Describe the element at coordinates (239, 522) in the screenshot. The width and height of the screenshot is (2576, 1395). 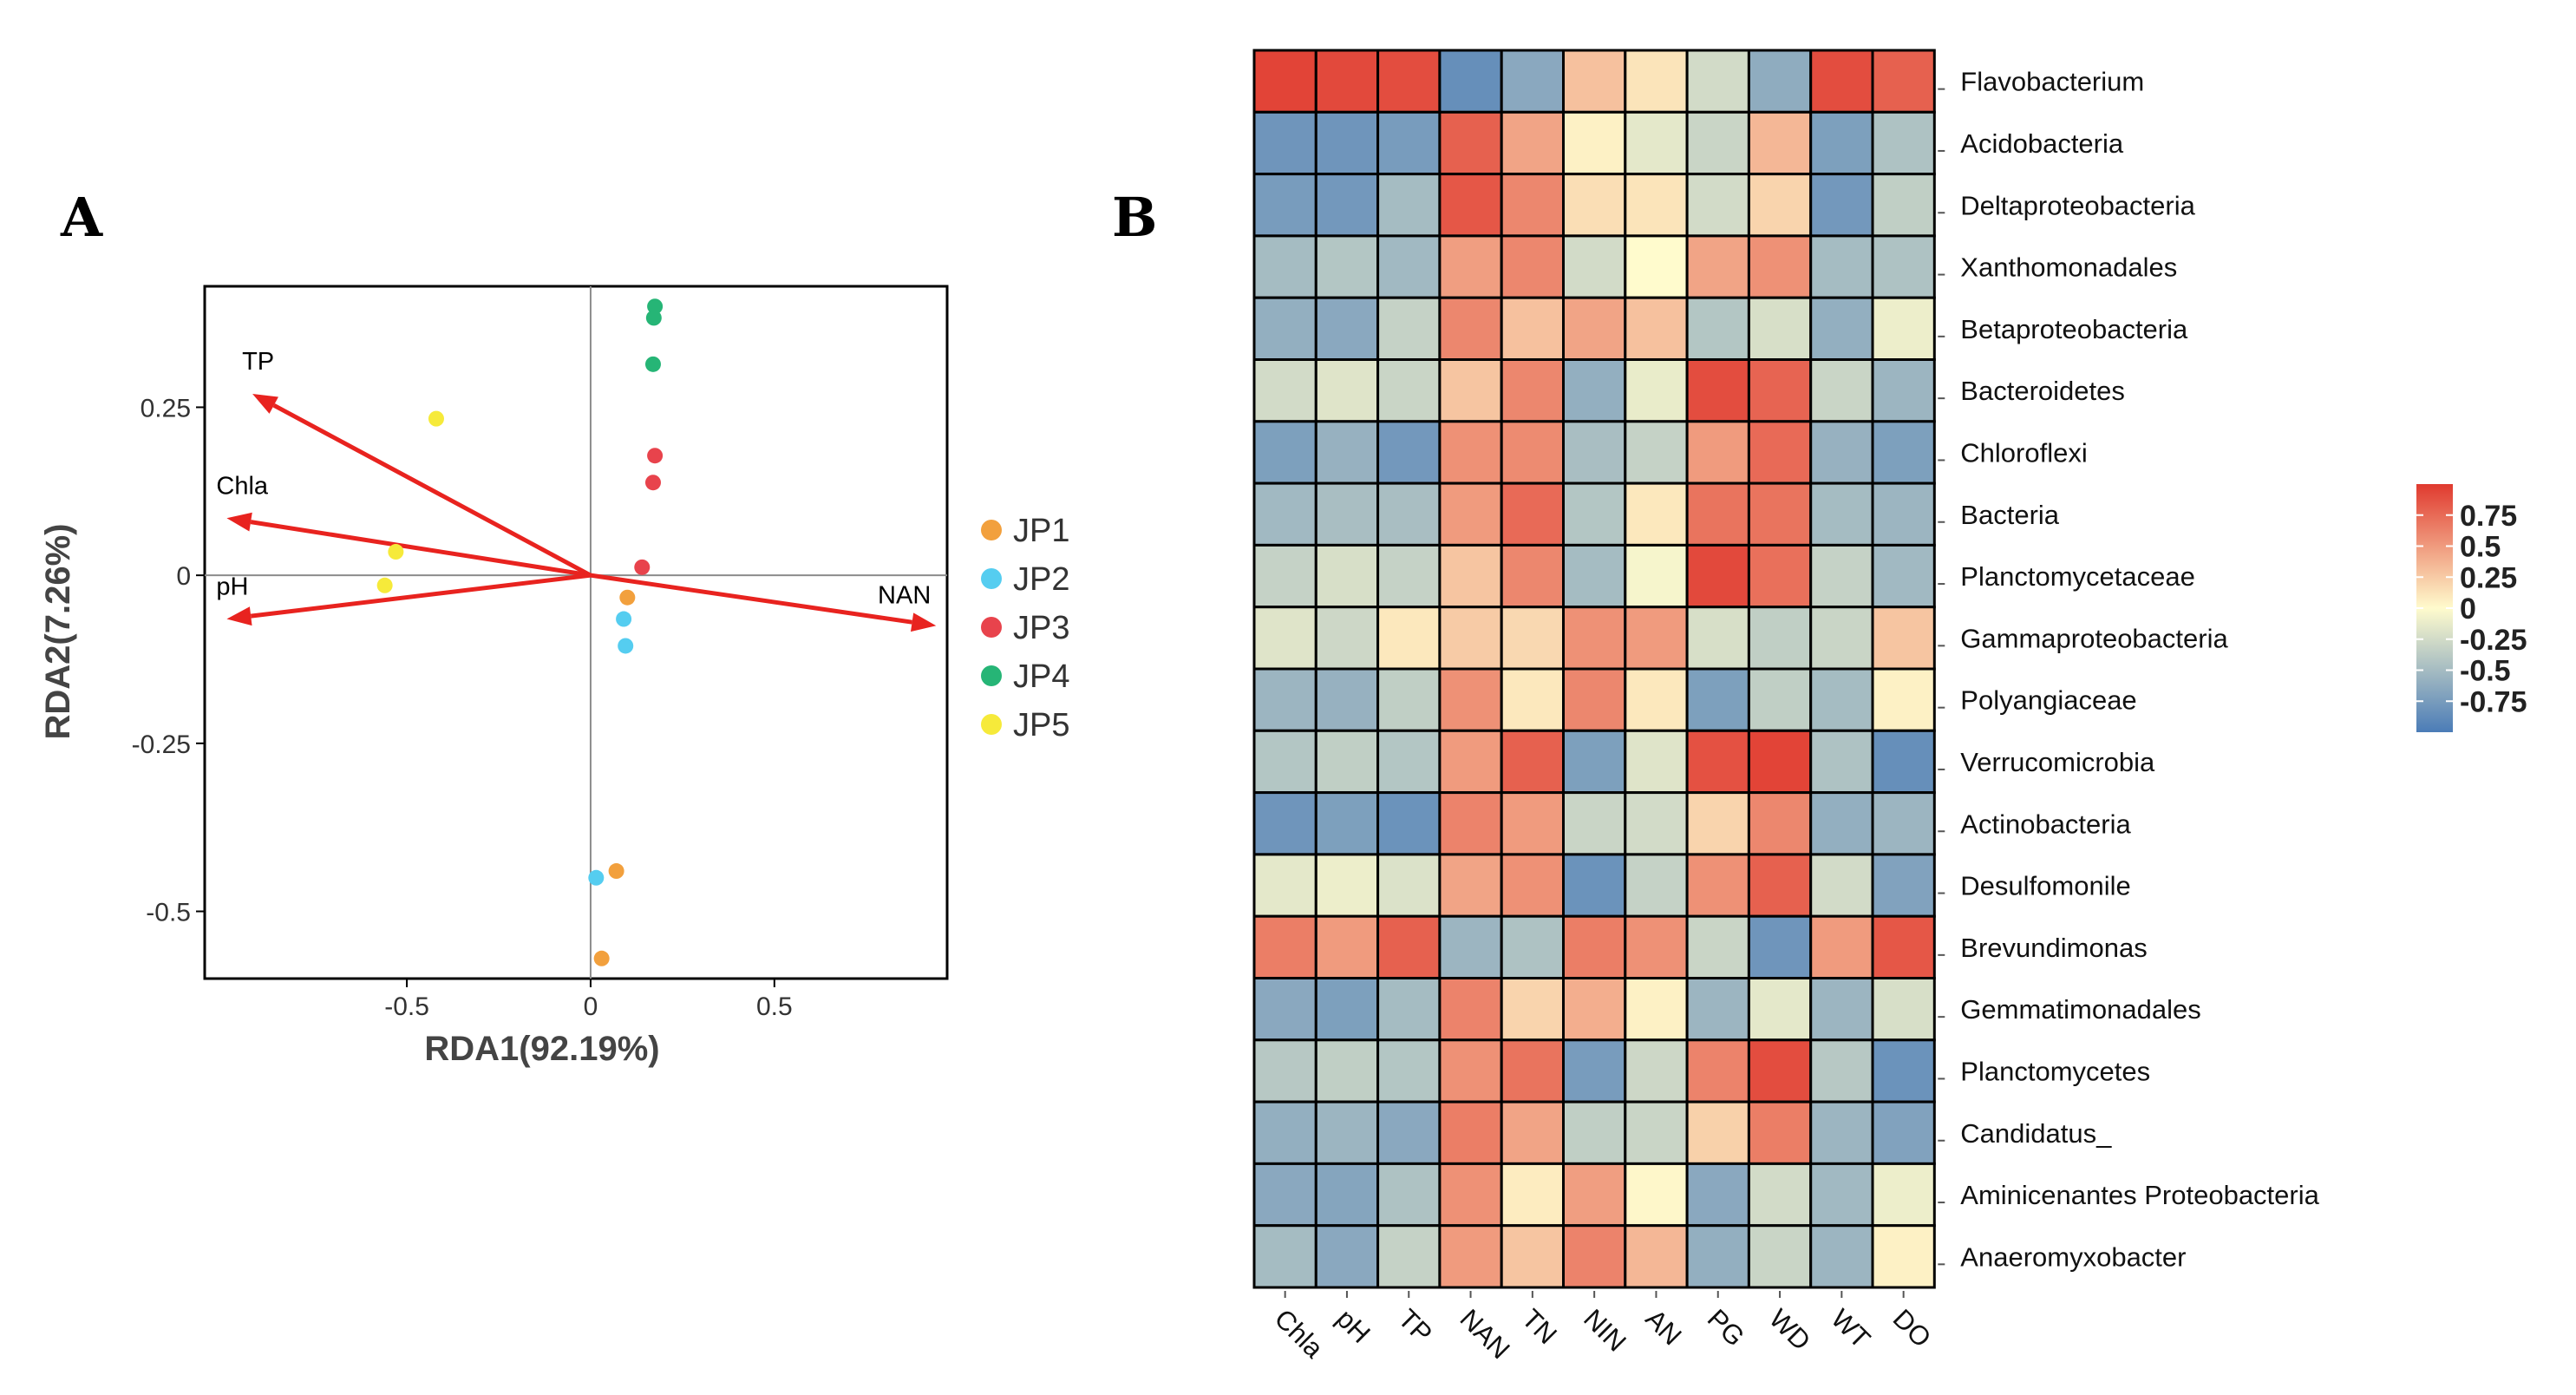
I see `env-arrowhead-chla` at that location.